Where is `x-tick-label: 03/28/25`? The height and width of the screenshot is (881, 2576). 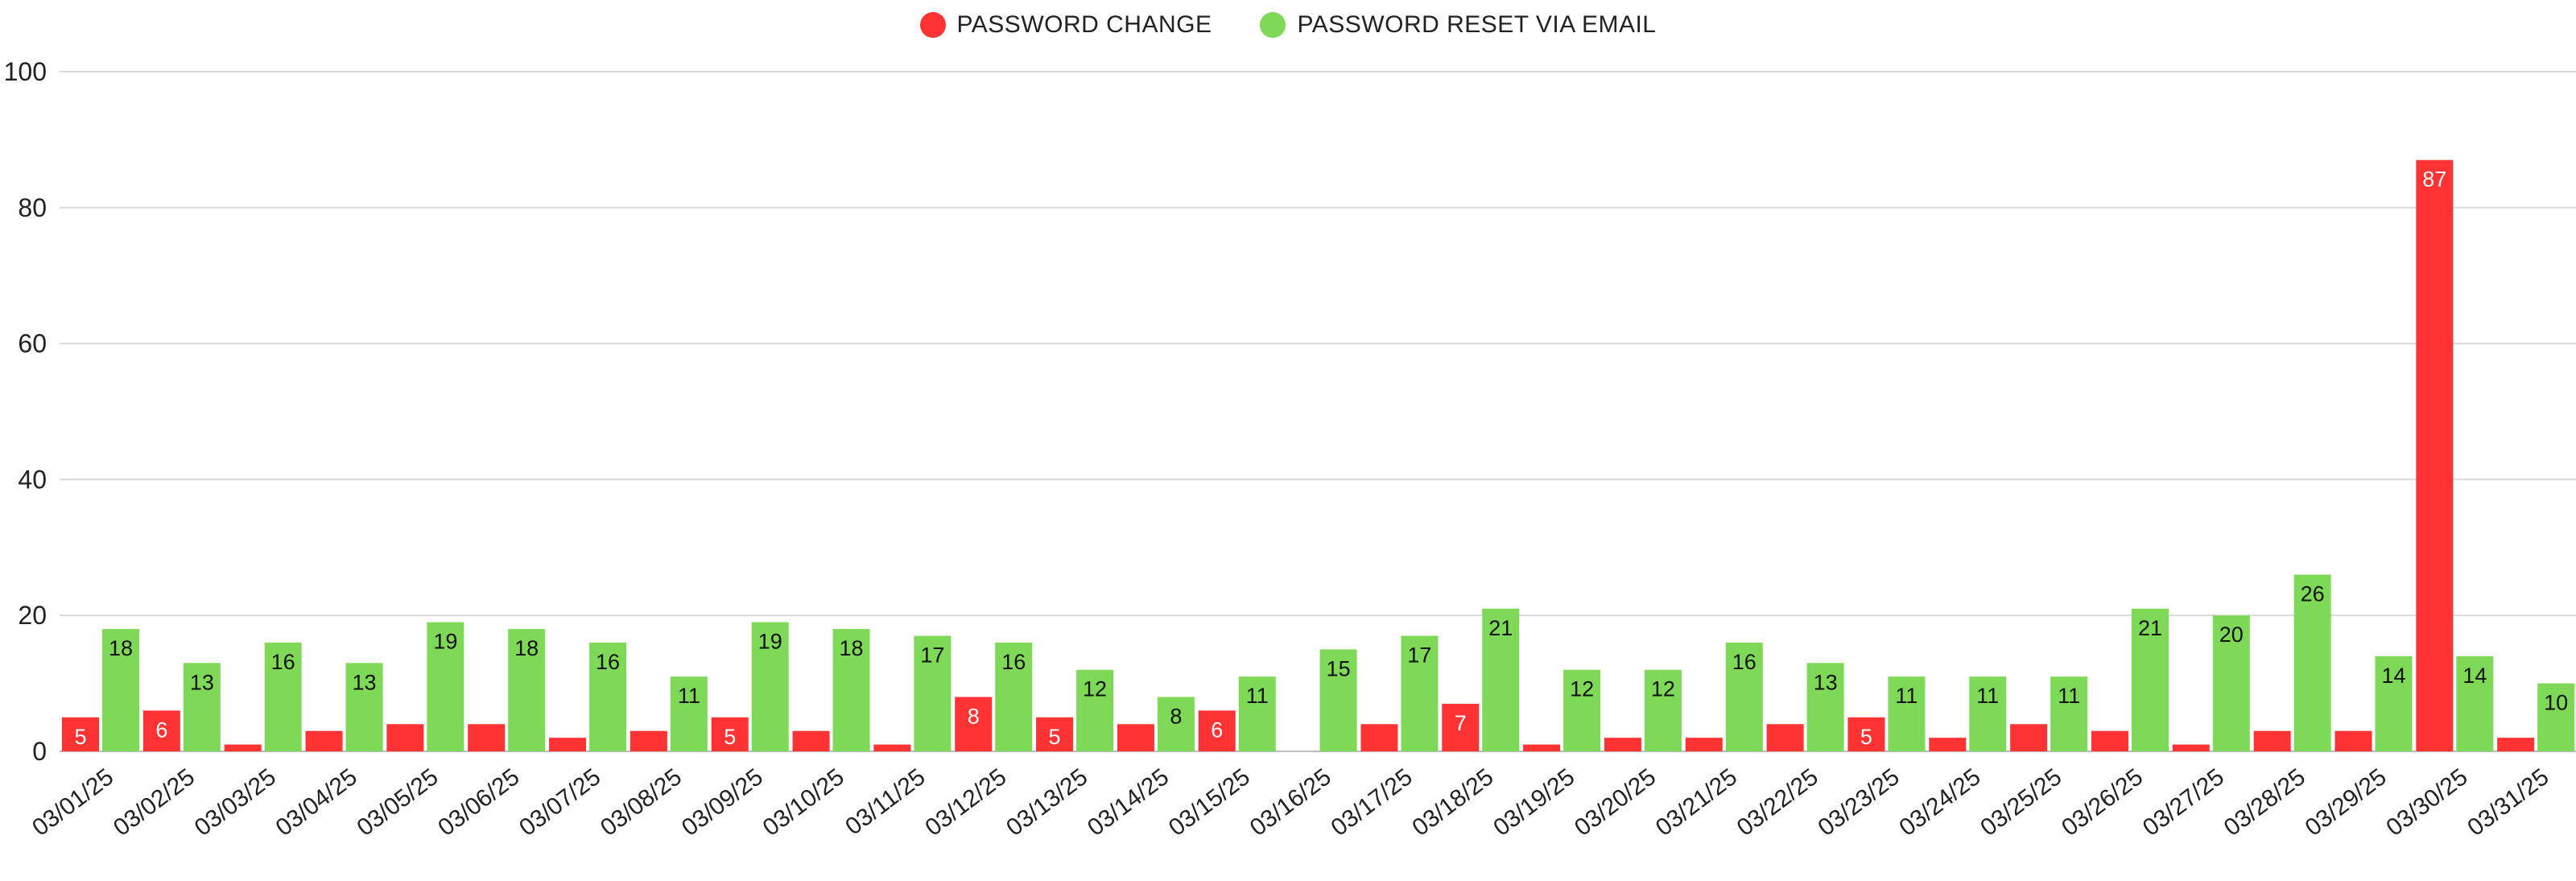
x-tick-label: 03/28/25 is located at coordinates (2264, 802).